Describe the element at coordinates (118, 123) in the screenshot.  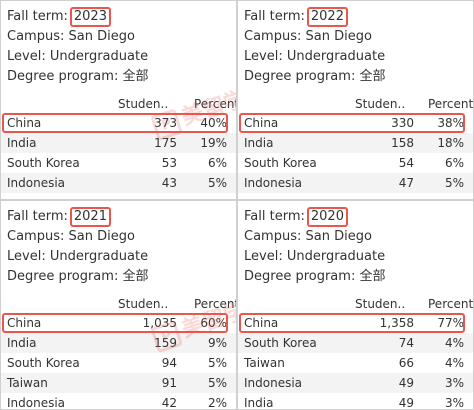
I see `table-row: China 373 40%` at that location.